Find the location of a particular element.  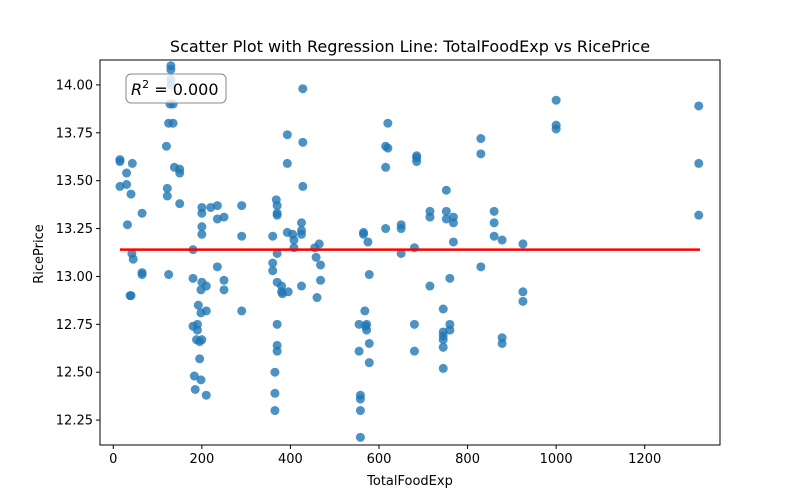

y-tick-label: 12.50 is located at coordinates (74, 373).